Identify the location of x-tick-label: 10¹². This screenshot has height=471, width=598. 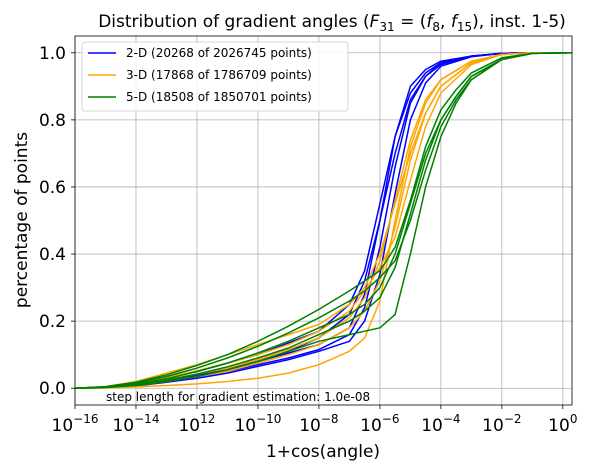
(196, 424).